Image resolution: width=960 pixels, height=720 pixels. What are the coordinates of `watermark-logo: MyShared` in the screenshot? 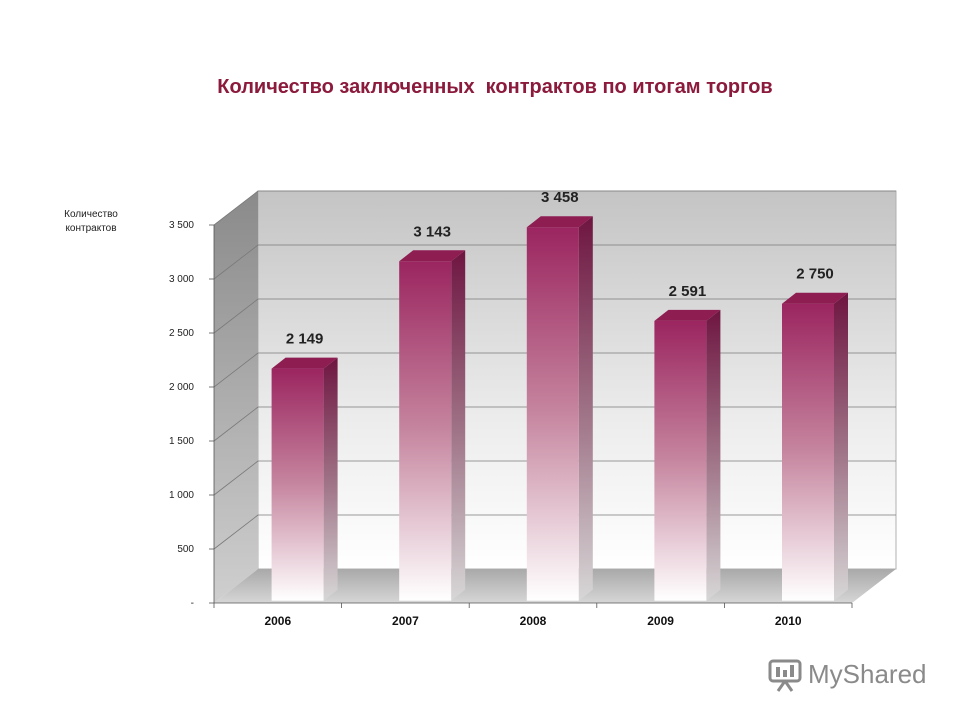 It's located at (851, 675).